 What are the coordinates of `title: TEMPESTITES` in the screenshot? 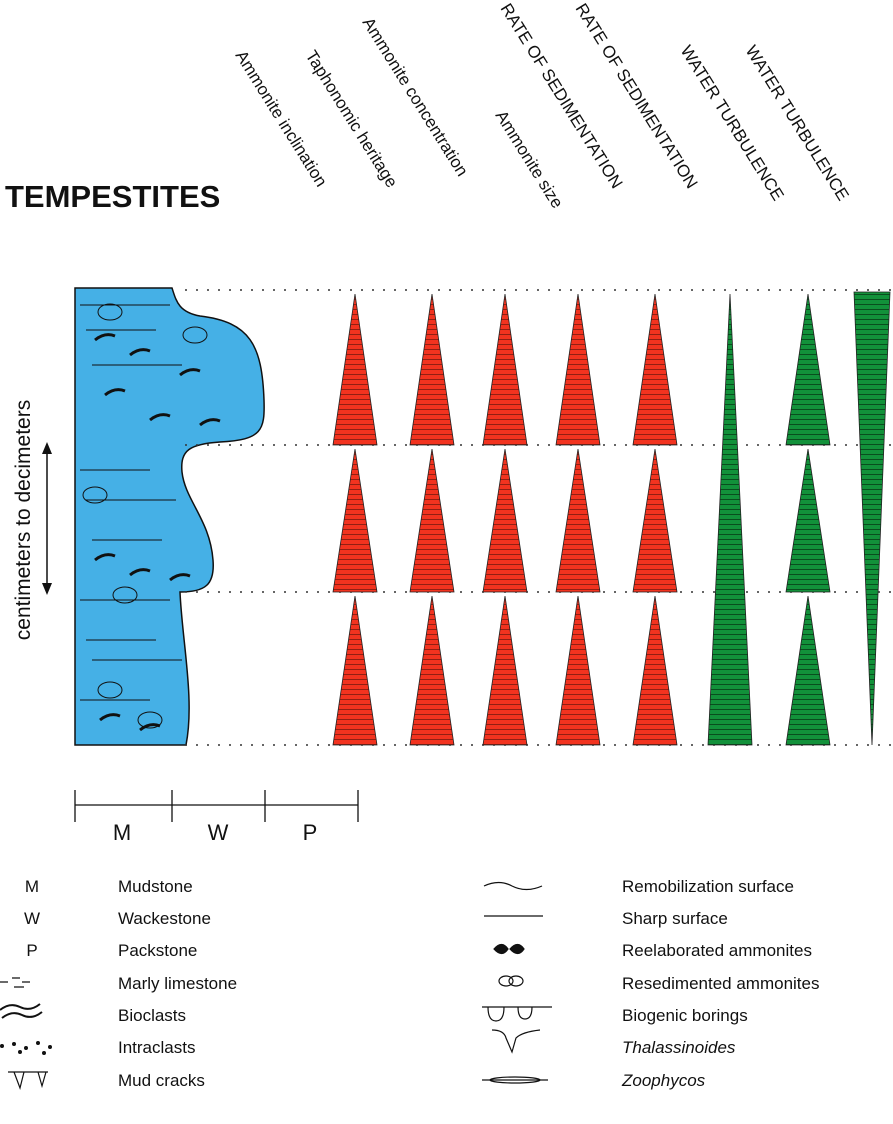 It's located at (112, 196).